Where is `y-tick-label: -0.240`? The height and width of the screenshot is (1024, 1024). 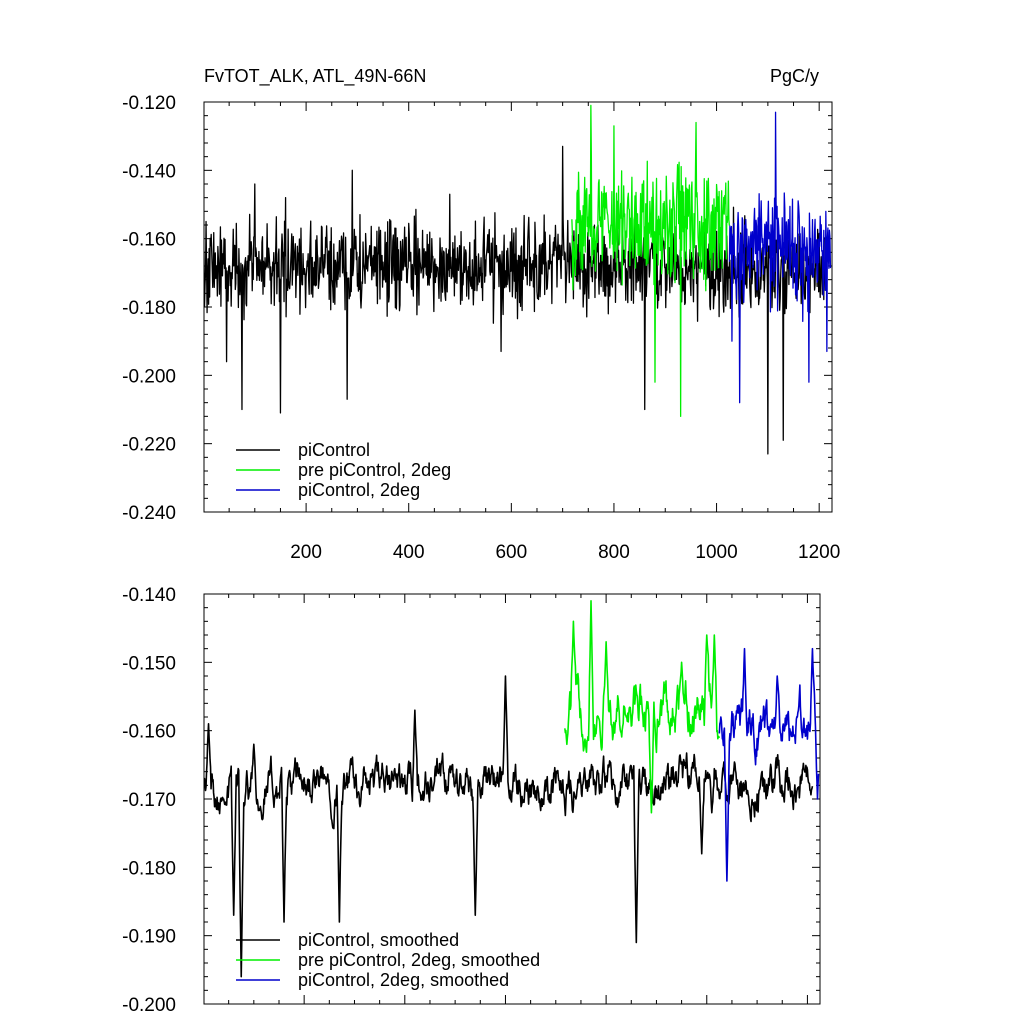
y-tick-label: -0.240 is located at coordinates (149, 513).